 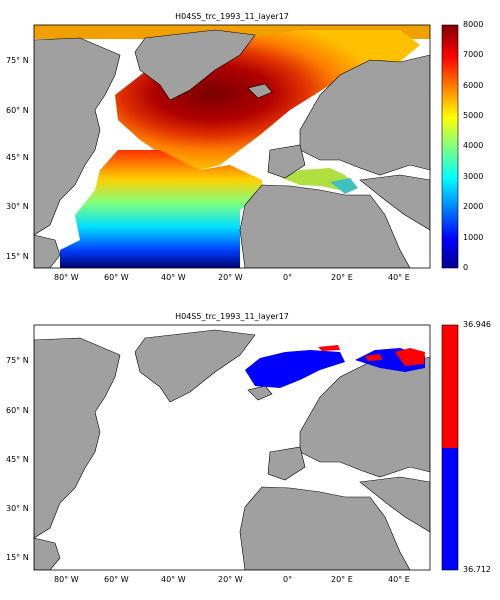 I want to click on europe-land-bottom, so click(x=364, y=417).